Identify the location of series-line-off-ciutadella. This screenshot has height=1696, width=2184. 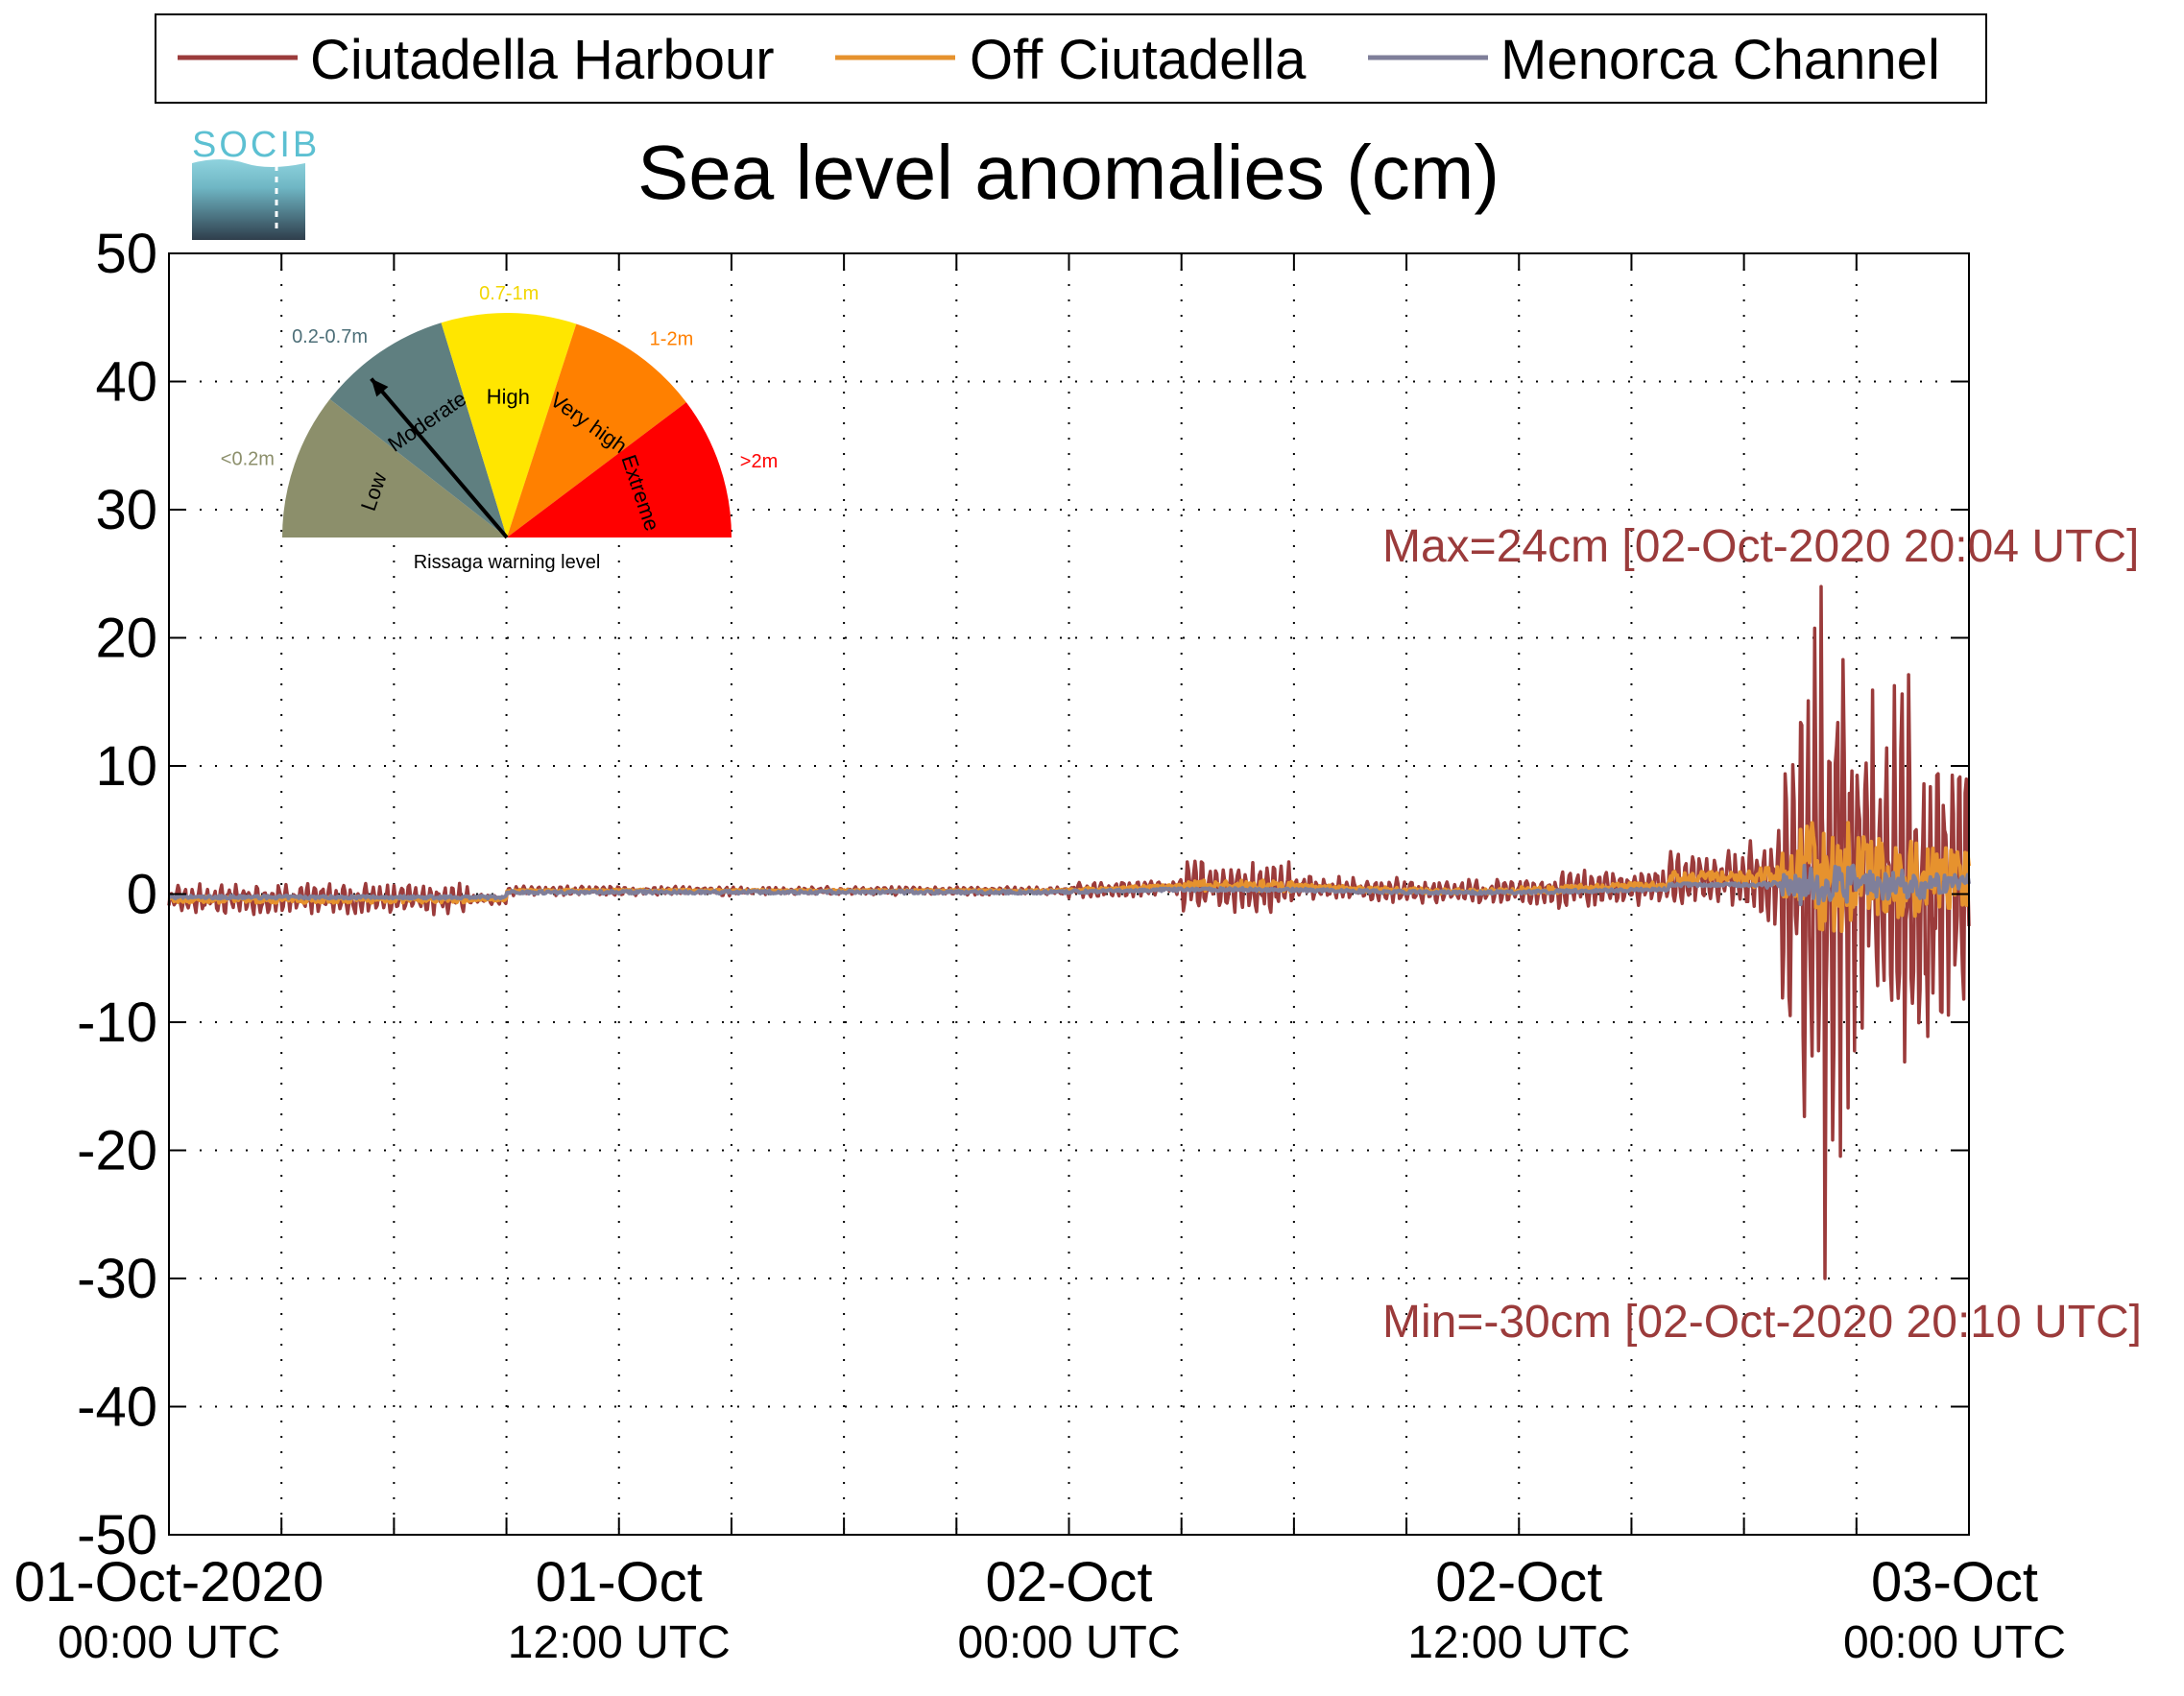
(1069, 877).